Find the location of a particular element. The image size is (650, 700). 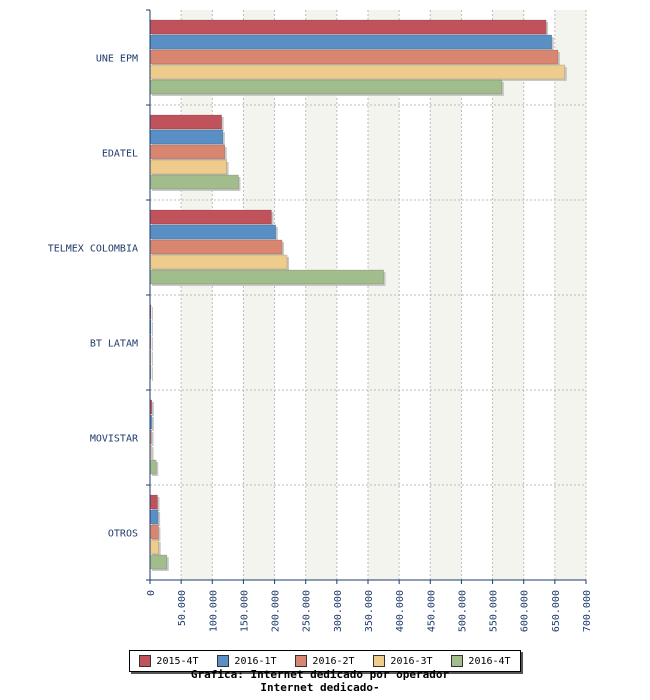

x-tick-label: 700.000 is located at coordinates (587, 611).